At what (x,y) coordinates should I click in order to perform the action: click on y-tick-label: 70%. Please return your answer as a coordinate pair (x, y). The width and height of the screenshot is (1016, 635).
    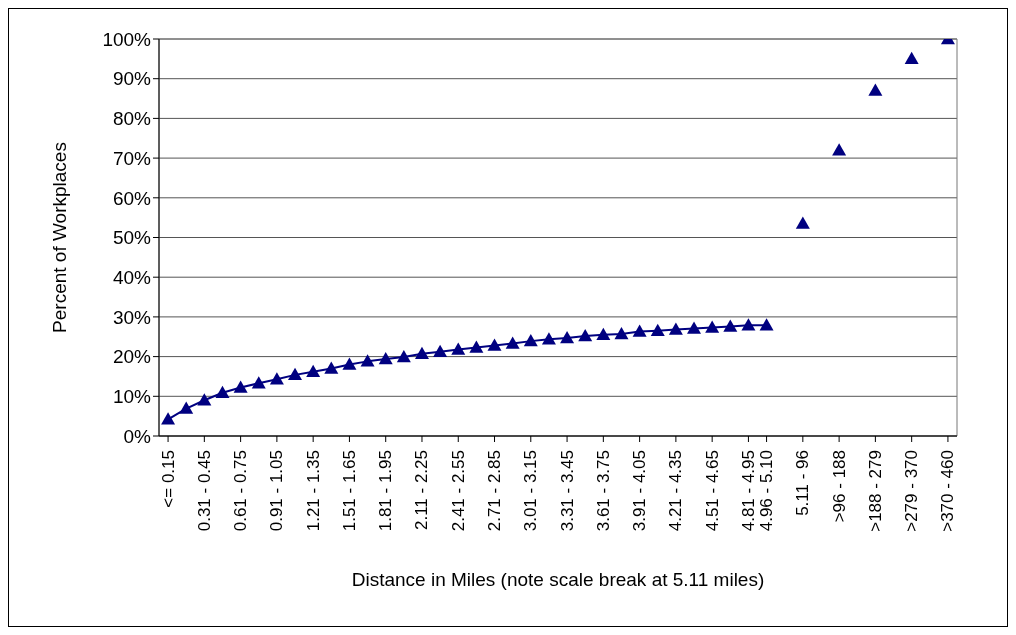
    Looking at the image, I should click on (132, 158).